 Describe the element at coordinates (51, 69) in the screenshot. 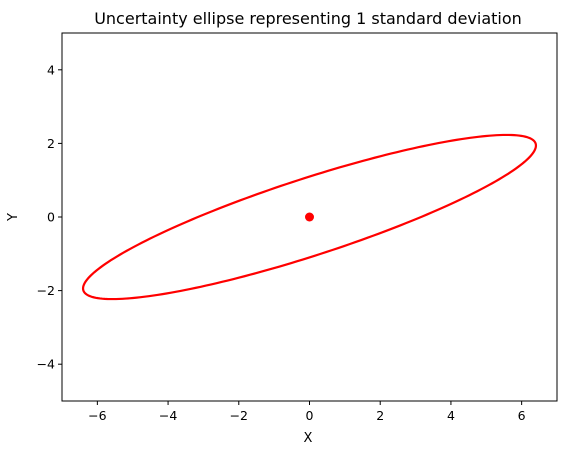

I see `y-tick-label: 4` at that location.